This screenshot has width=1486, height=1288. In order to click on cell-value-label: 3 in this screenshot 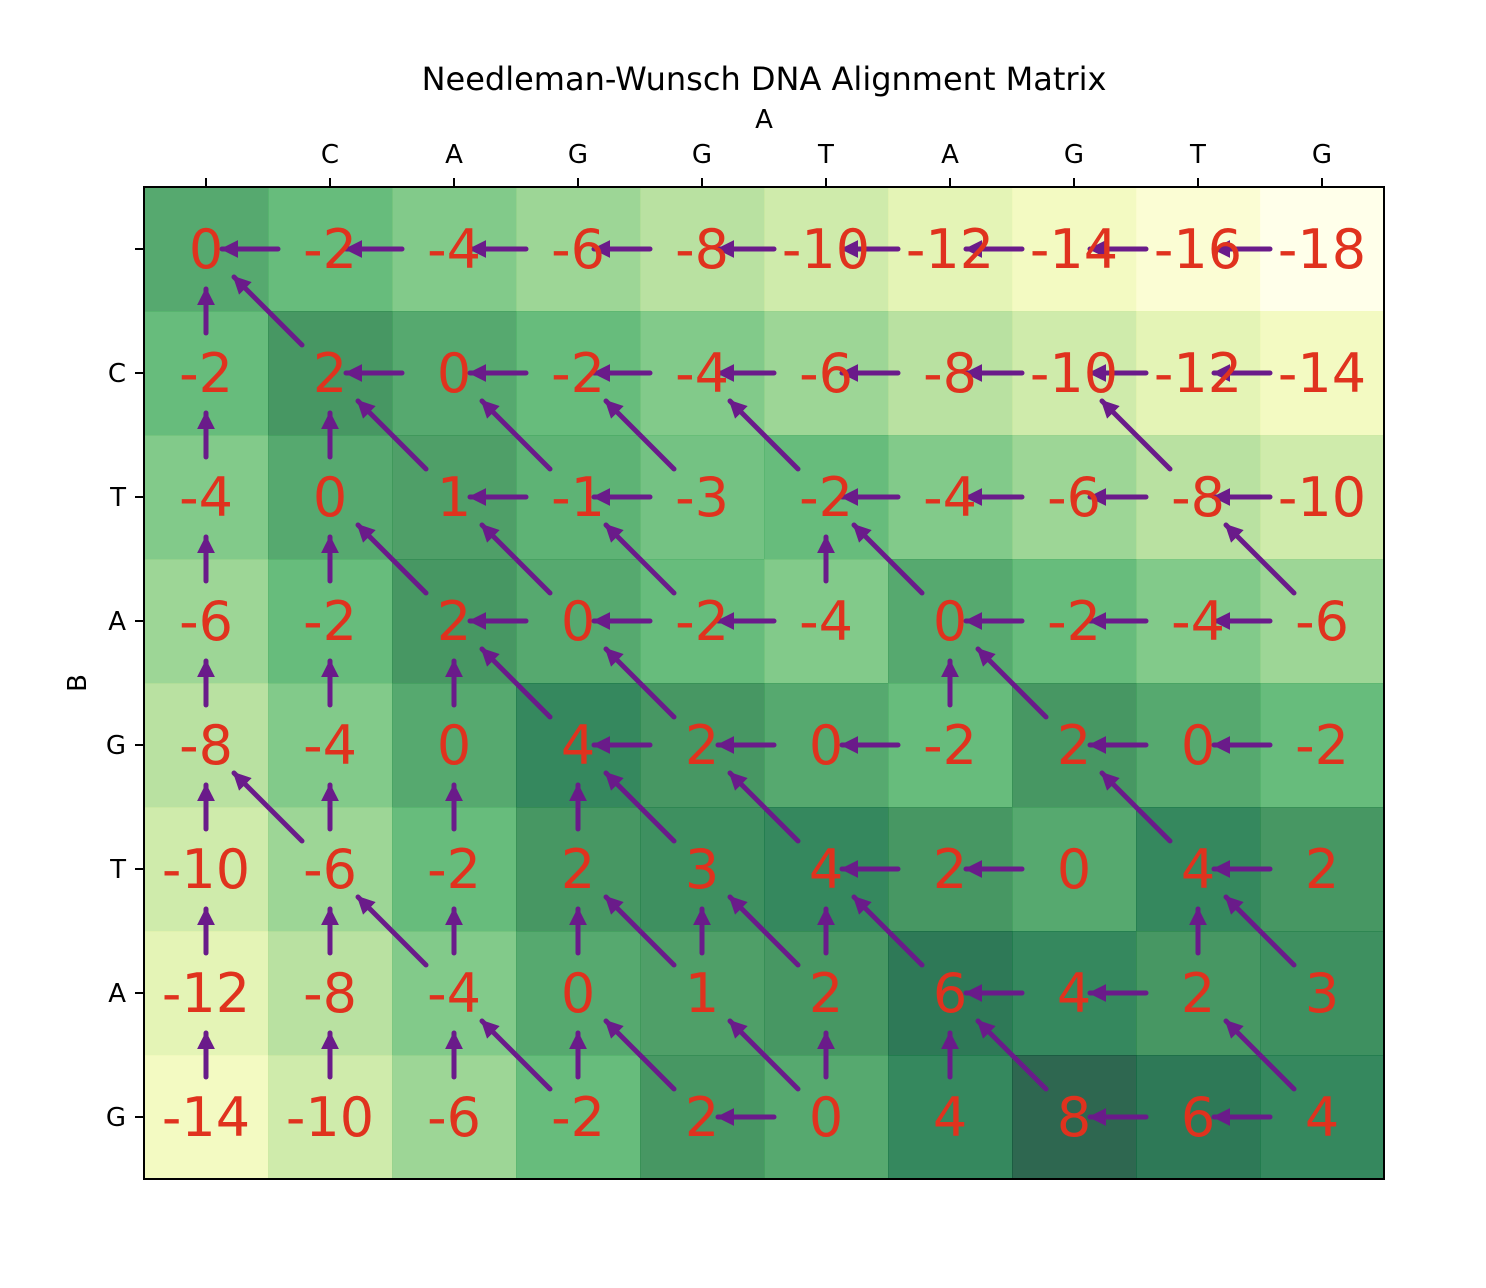, I will do `click(1322, 993)`.